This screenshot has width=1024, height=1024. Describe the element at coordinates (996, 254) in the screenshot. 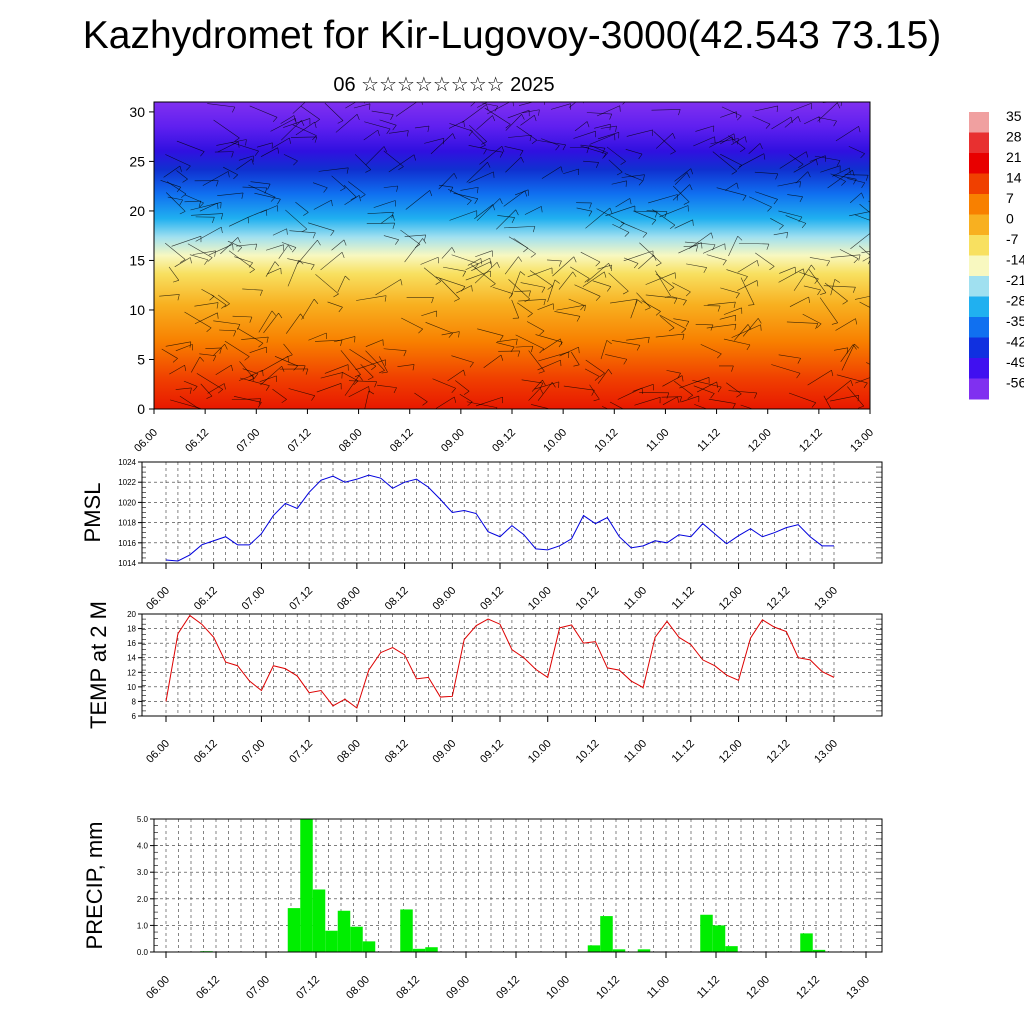

I see `colorbar: 35 28 21 14 7 0 -7 -14 -21 -28 -35 -42 -49 -56` at that location.